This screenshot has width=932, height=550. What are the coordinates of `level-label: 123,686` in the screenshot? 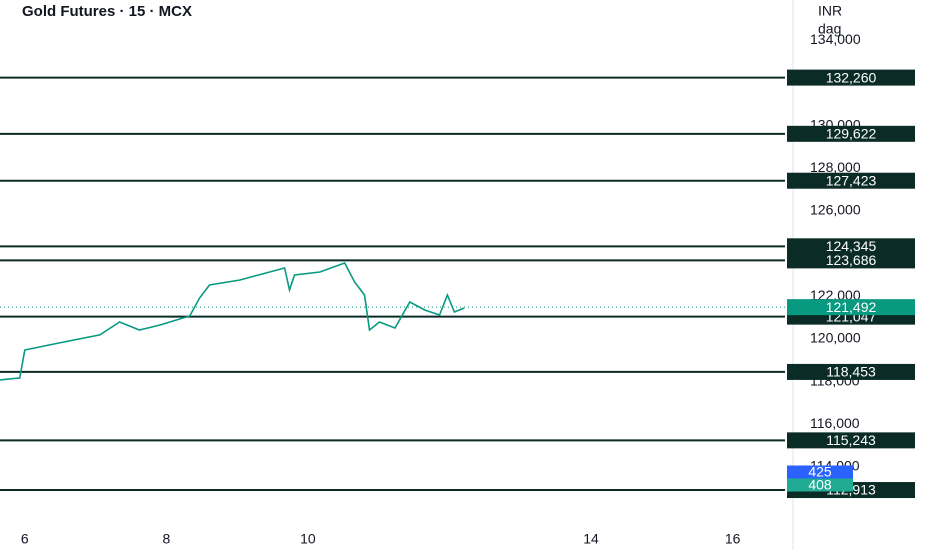 It's located at (851, 260).